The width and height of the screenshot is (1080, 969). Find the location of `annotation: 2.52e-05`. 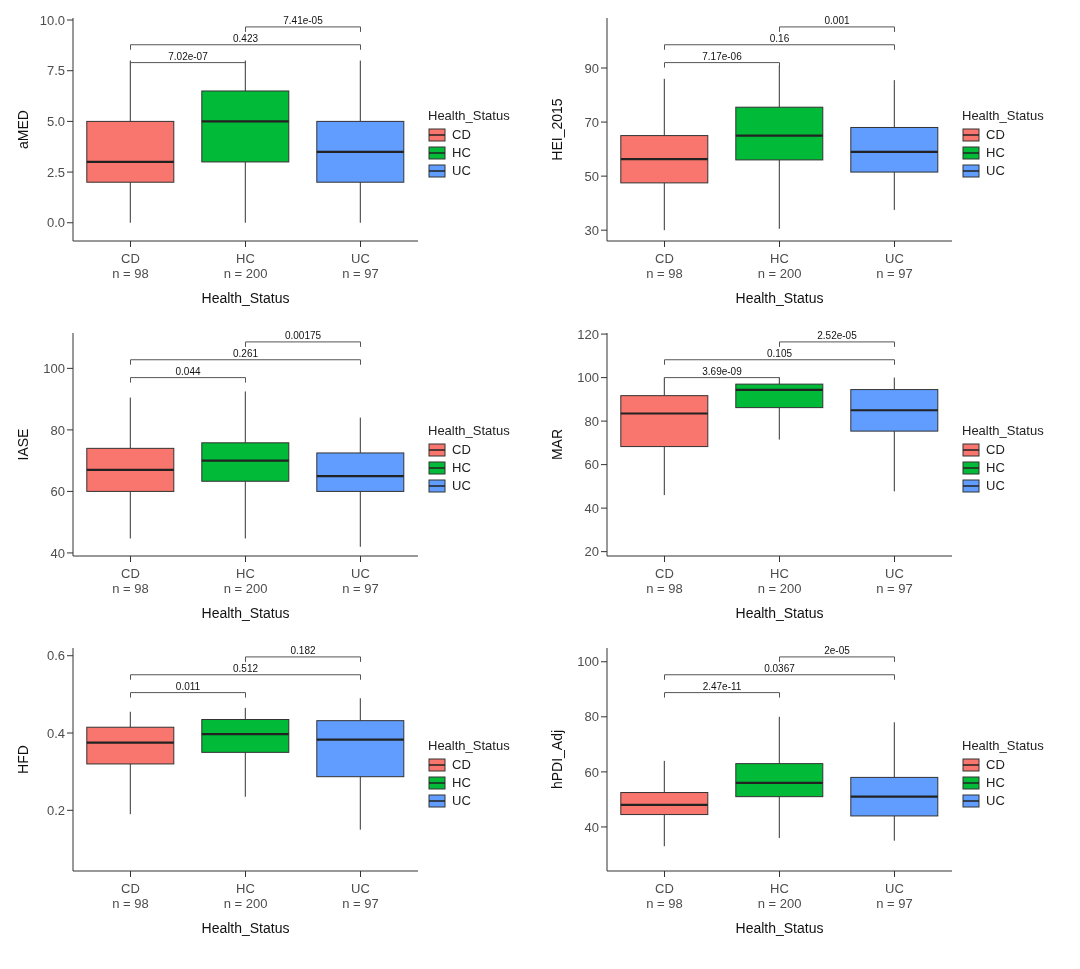

annotation: 2.52e-05 is located at coordinates (837, 335).